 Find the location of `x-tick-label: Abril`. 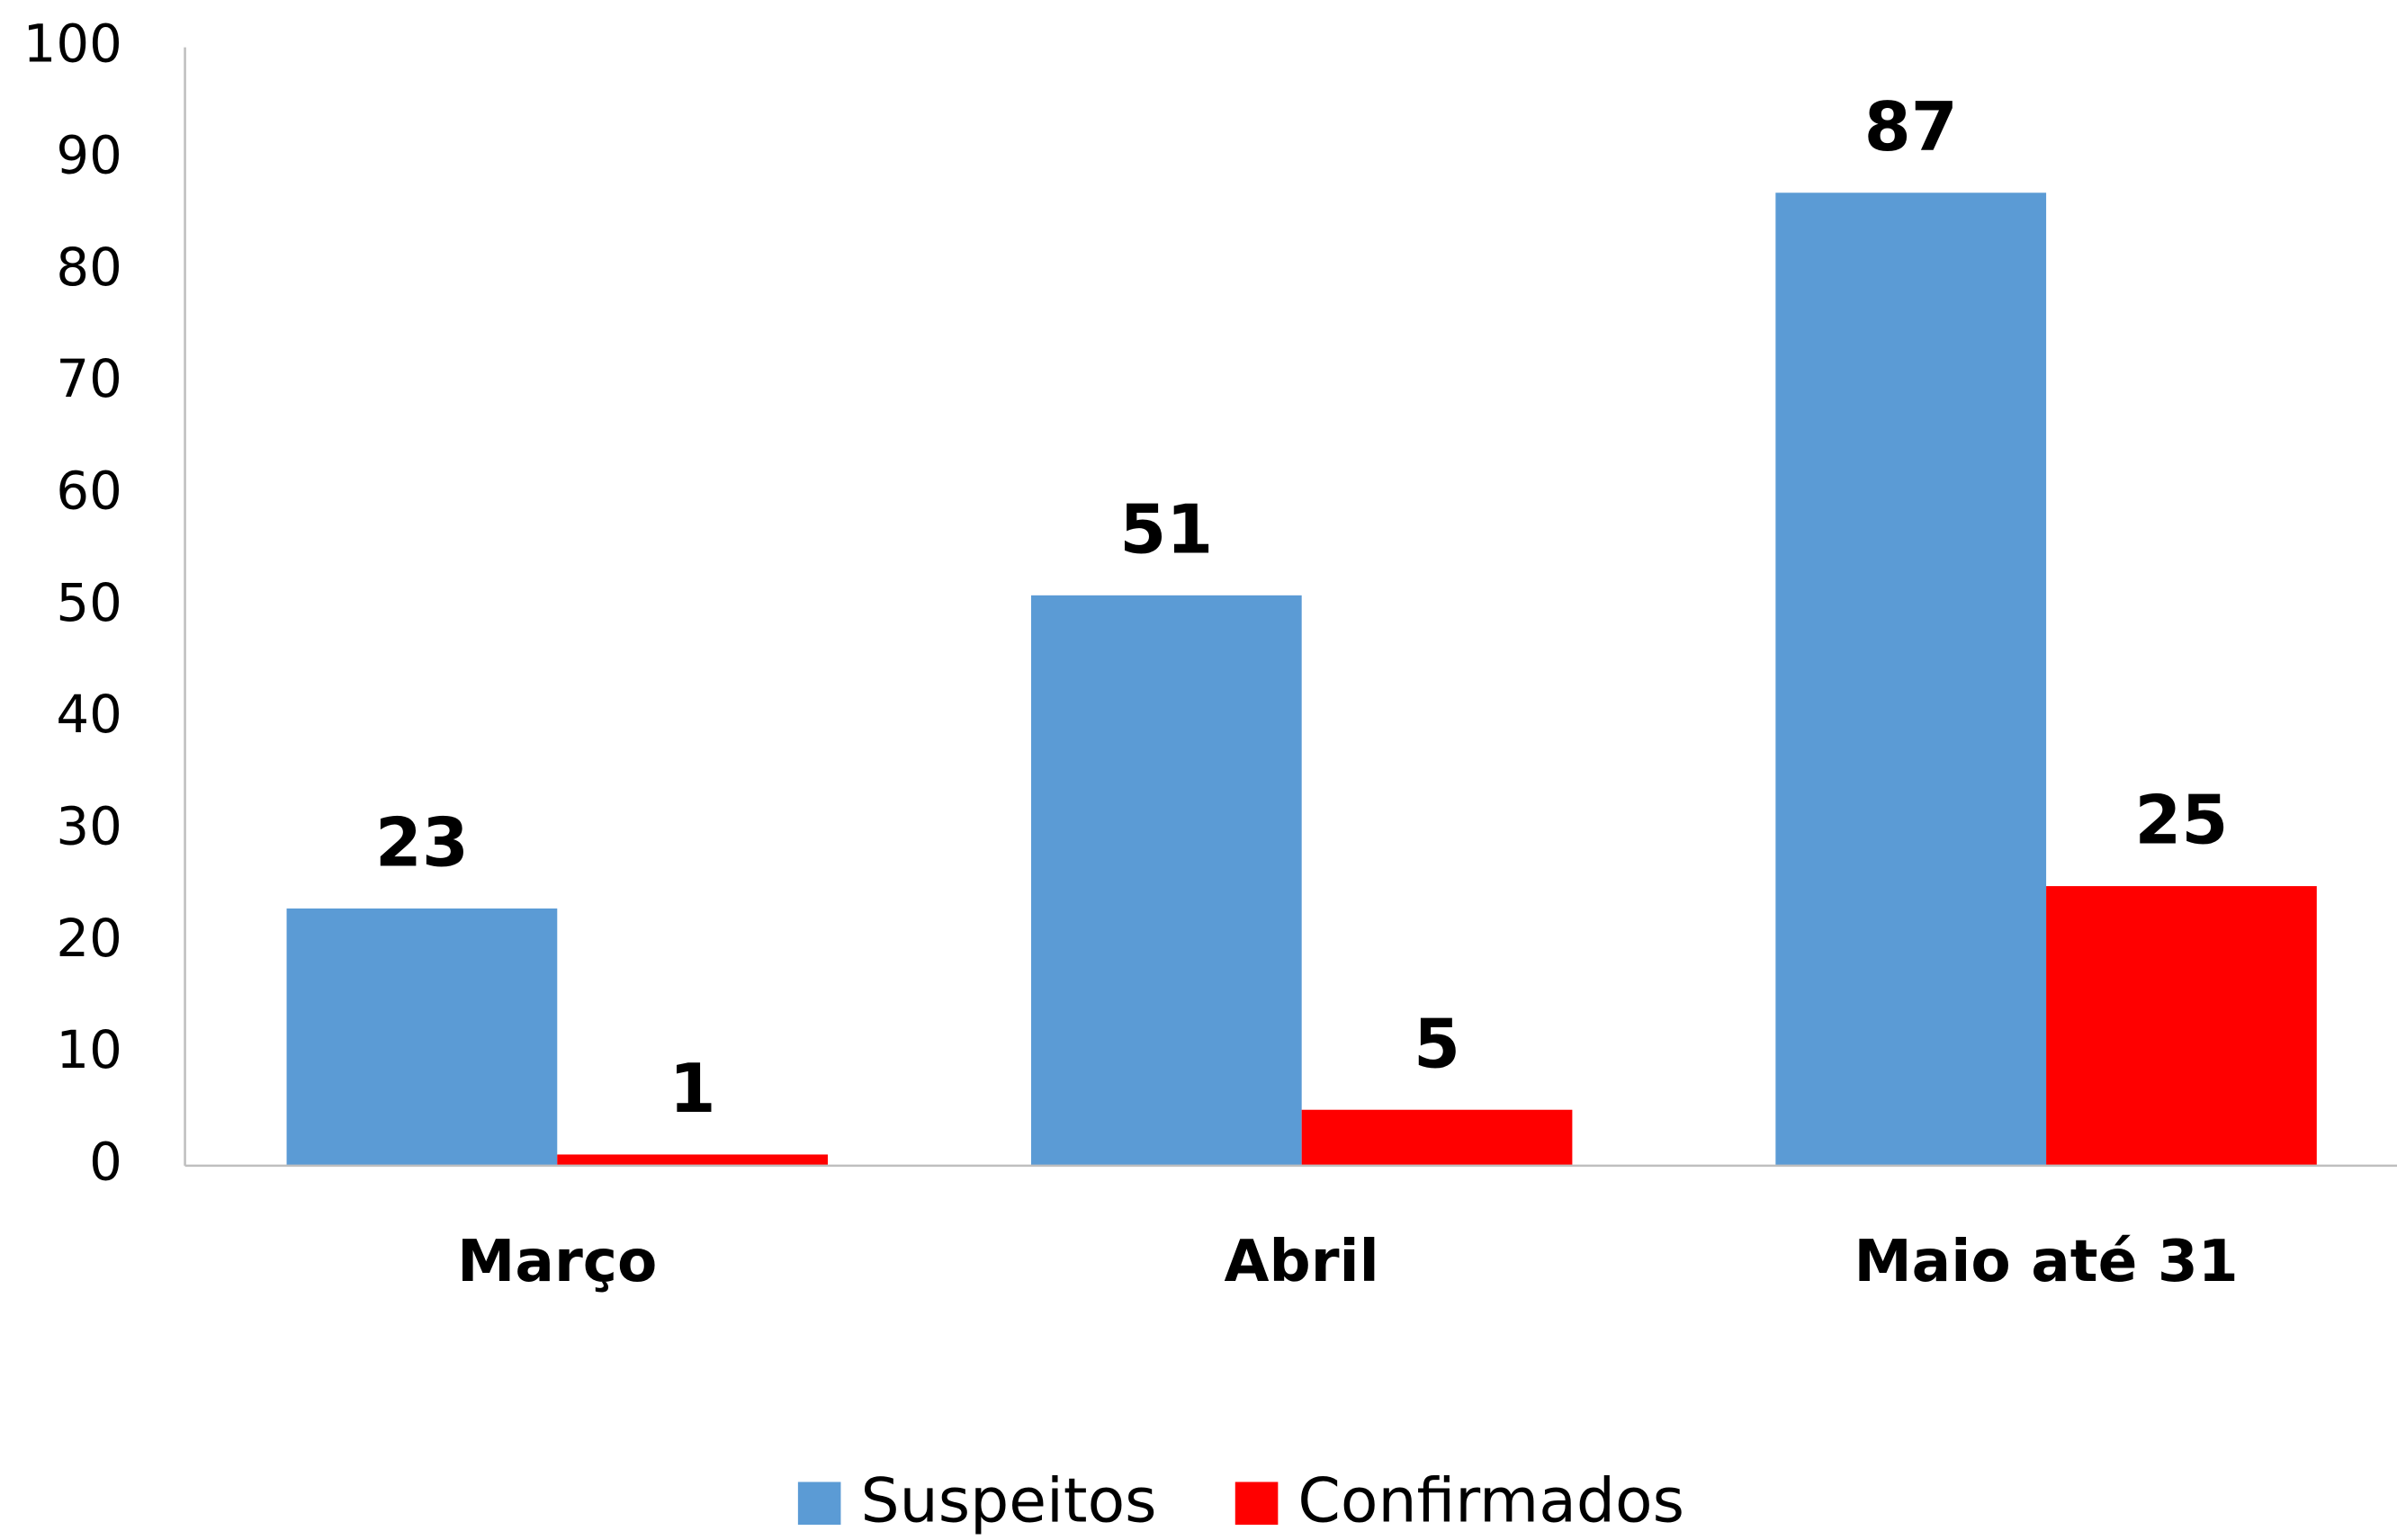

x-tick-label: Abril is located at coordinates (1302, 1261).